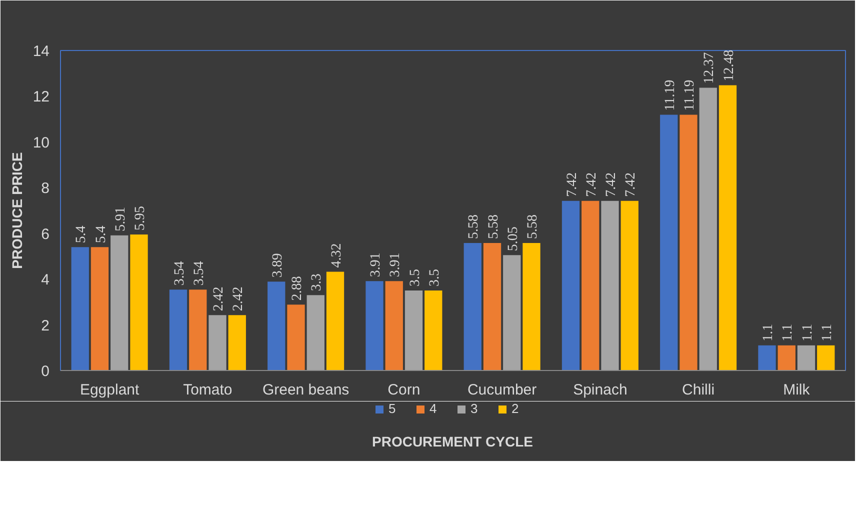 The image size is (861, 521). I want to click on data-label: 5.95, so click(140, 218).